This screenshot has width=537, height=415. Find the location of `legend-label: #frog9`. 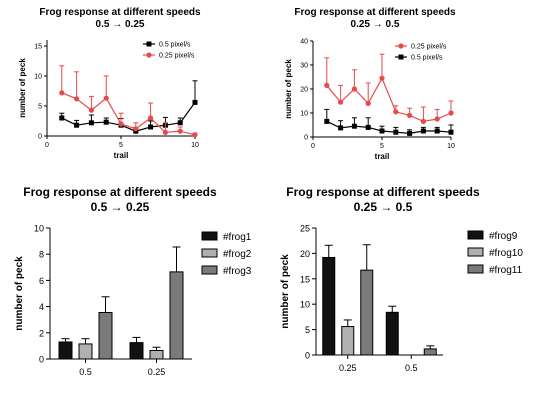

legend-label: #frog9 is located at coordinates (503, 236).